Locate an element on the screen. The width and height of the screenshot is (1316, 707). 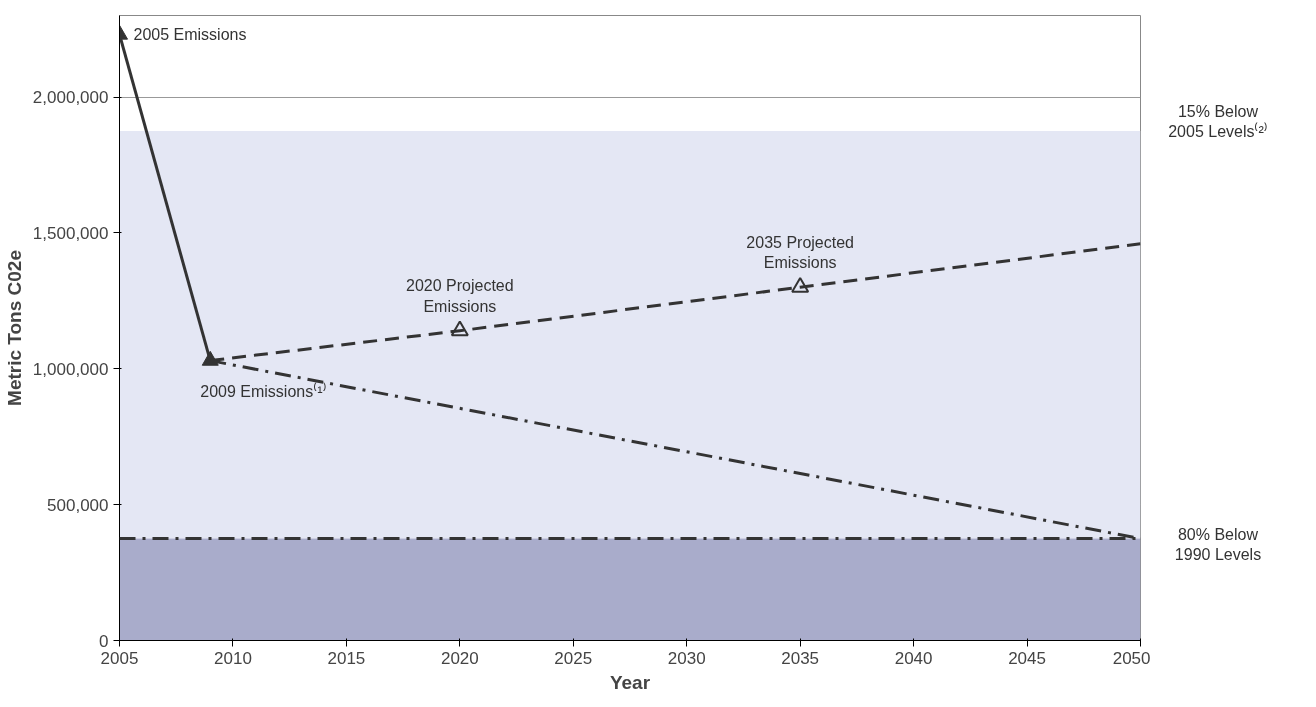
annotation: 2009 Emissions⁽¹⁾ is located at coordinates (263, 390).